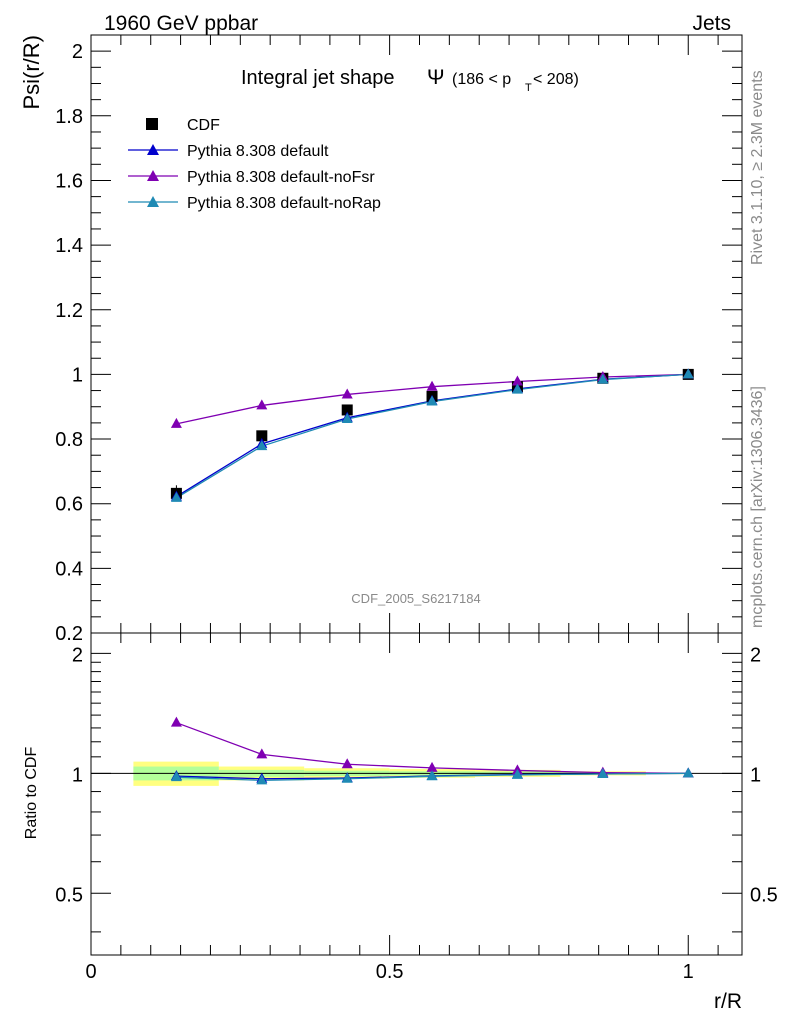 The image size is (786, 1024). Describe the element at coordinates (481, 79) in the screenshot. I see `title-range-pre: (186 < p` at that location.